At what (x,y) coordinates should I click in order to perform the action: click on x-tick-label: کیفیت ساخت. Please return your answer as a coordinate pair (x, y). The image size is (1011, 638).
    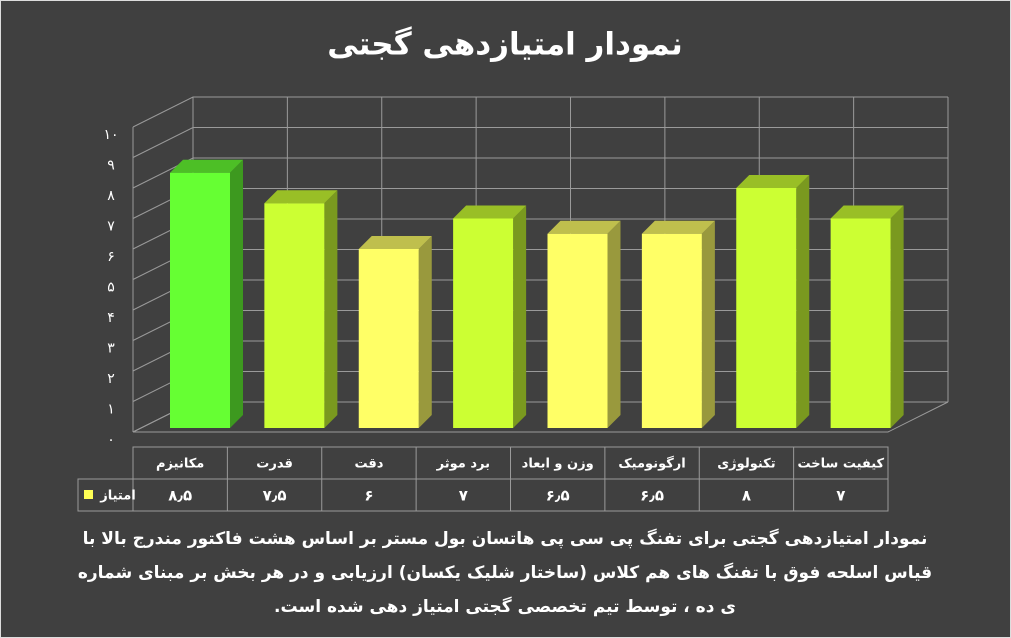
    Looking at the image, I should click on (841, 464).